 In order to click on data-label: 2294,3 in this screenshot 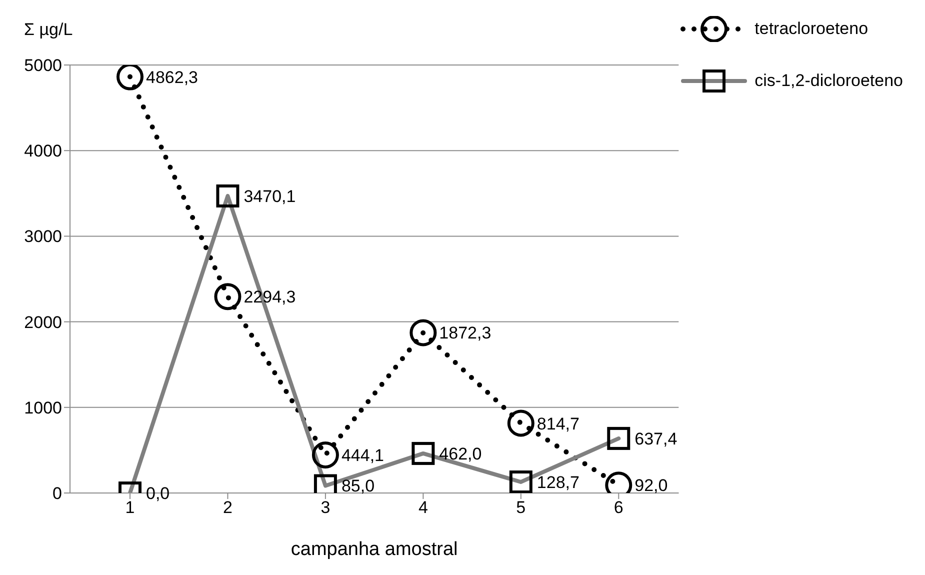, I will do `click(270, 297)`.